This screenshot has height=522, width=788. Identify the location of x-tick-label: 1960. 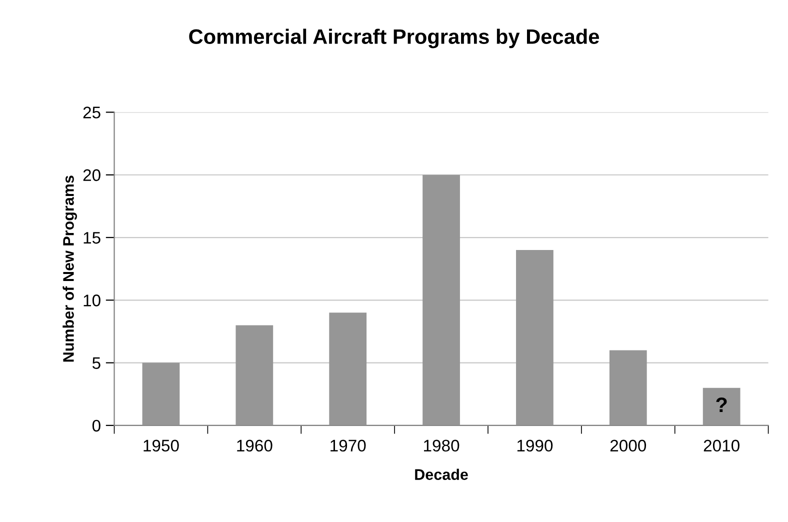
(254, 446).